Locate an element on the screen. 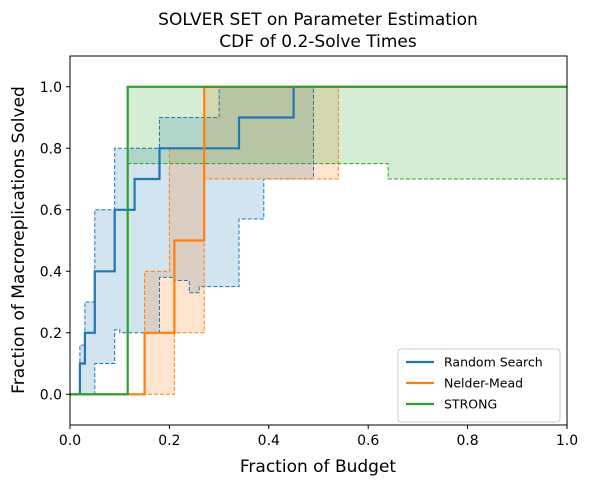 This screenshot has height=487, width=589. x-tick-label: 0.6 is located at coordinates (368, 441).